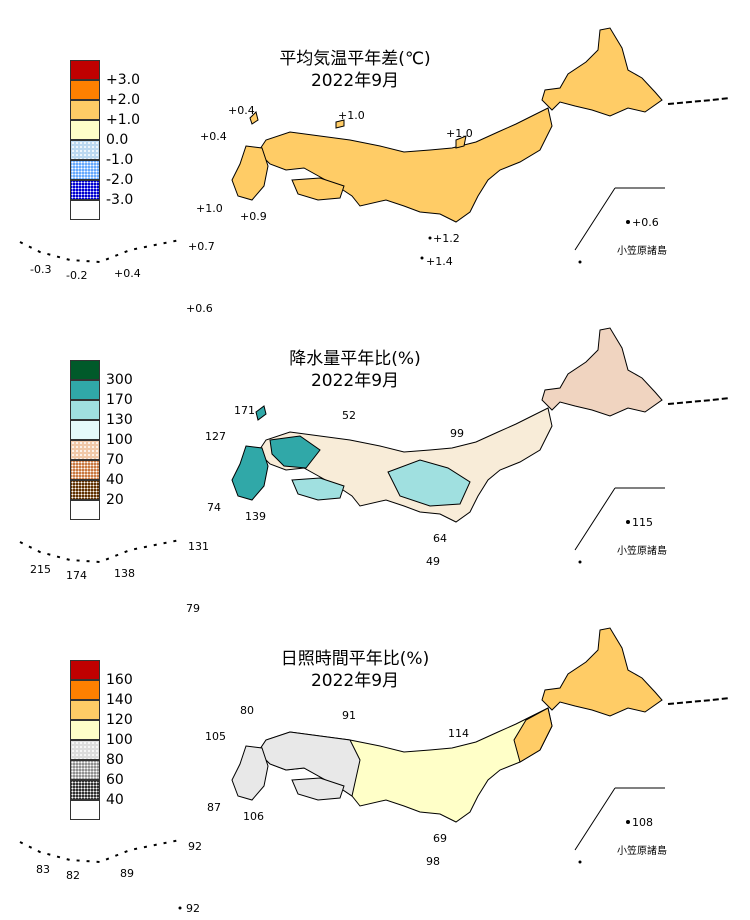  Describe the element at coordinates (214, 807) in the screenshot. I see `station-value: 87` at that location.